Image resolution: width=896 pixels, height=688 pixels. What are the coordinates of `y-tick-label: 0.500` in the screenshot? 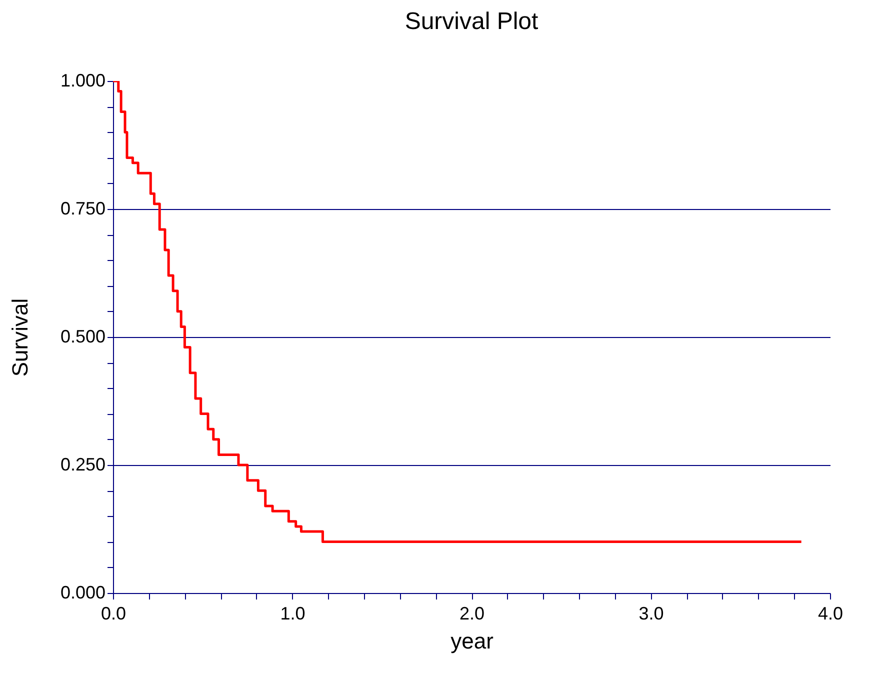 It's located at (83, 336).